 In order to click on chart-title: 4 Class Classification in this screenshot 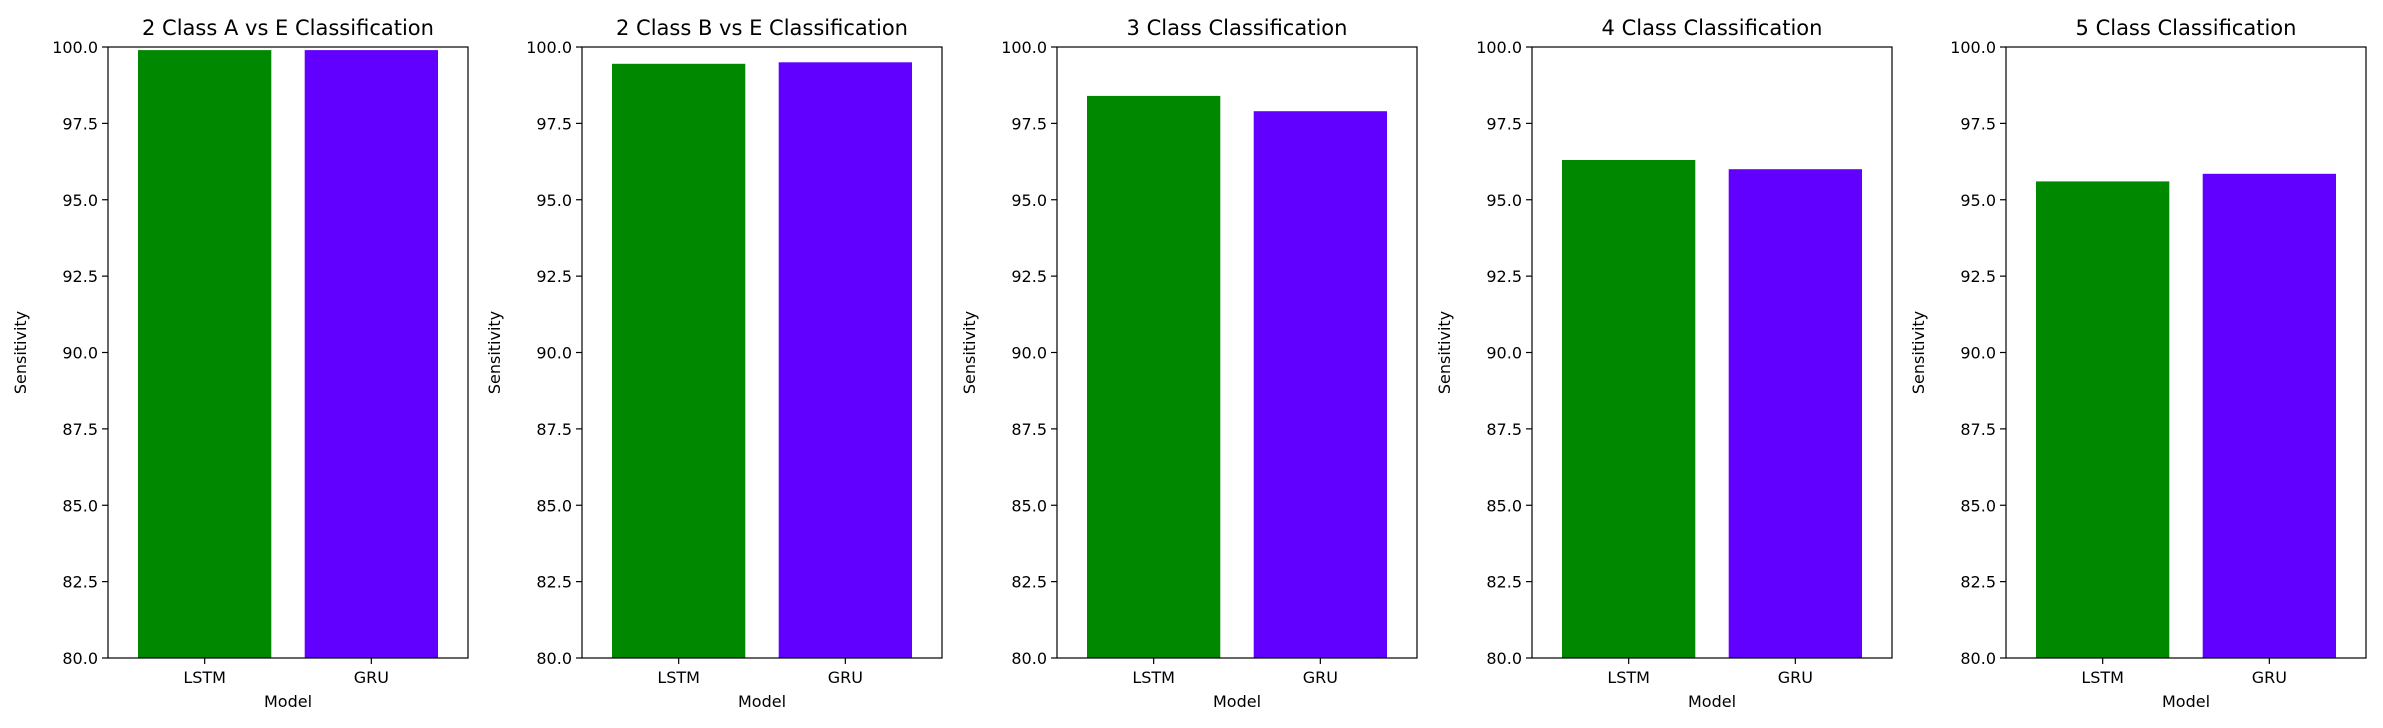, I will do `click(1712, 28)`.